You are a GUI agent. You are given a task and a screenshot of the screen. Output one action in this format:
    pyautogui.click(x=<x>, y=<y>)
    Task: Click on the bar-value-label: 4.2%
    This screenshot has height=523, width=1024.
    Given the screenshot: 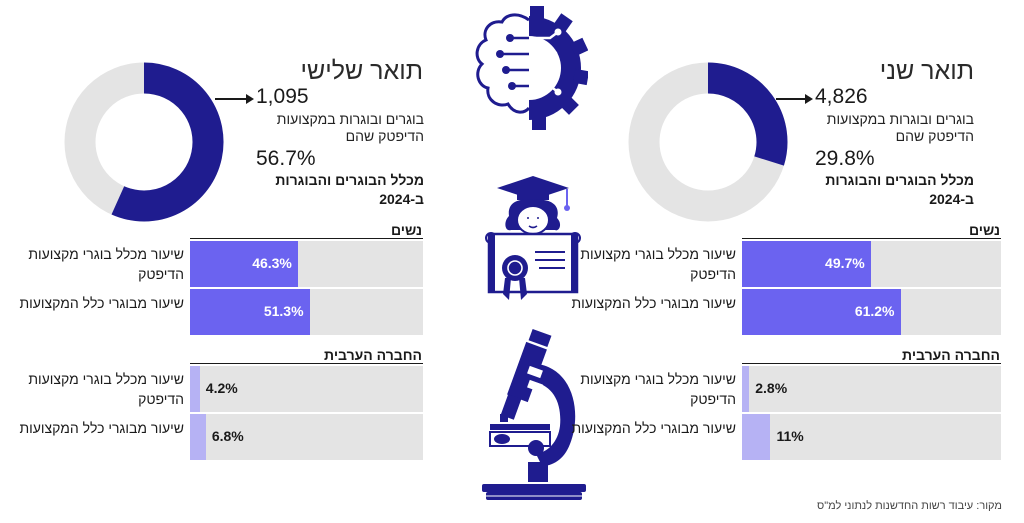 What is the action you would take?
    pyautogui.click(x=221, y=388)
    